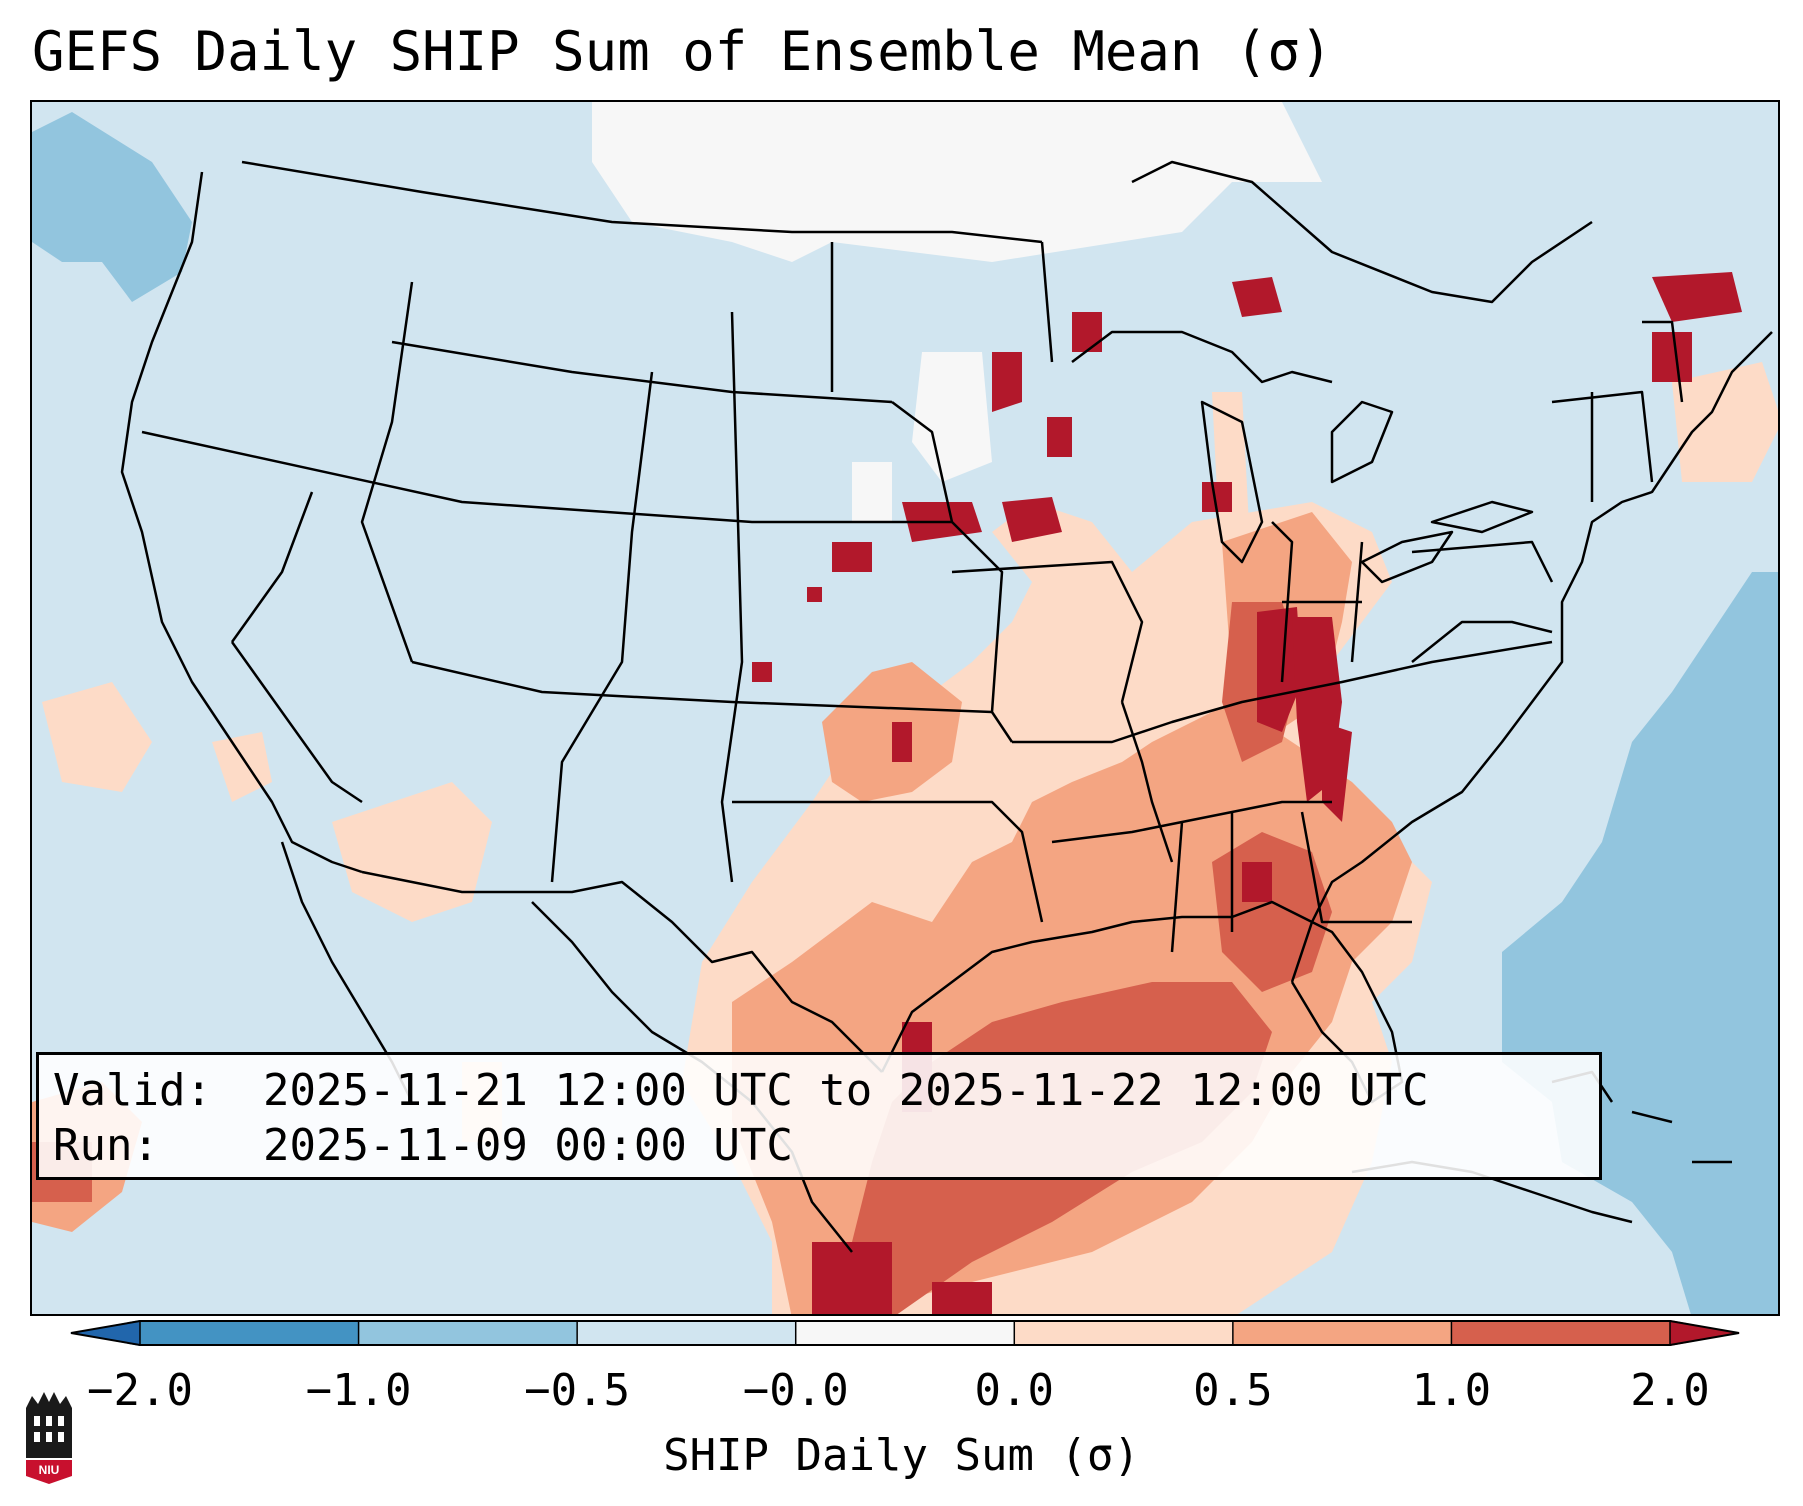  What do you see at coordinates (105, 1333) in the screenshot?
I see `colorbar-extend-under` at bounding box center [105, 1333].